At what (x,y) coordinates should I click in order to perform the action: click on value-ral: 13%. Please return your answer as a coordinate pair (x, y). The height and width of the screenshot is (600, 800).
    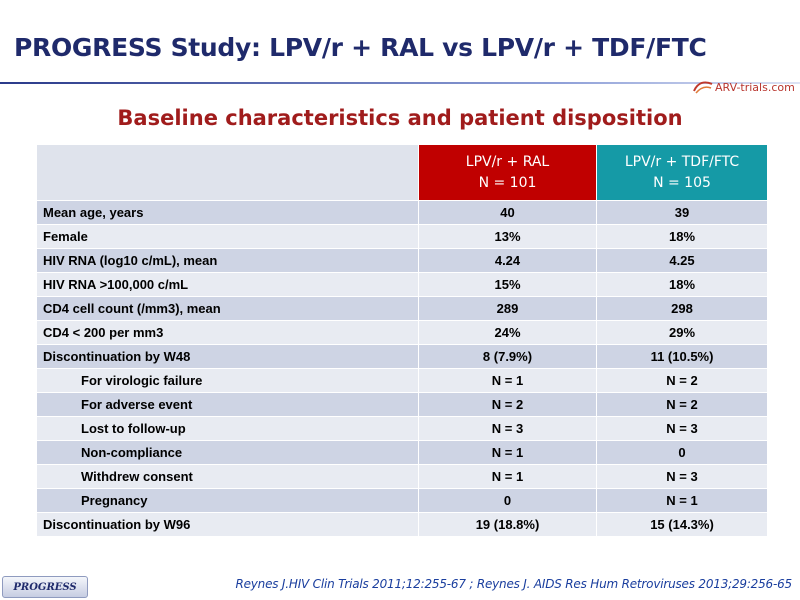
    Looking at the image, I should click on (507, 236).